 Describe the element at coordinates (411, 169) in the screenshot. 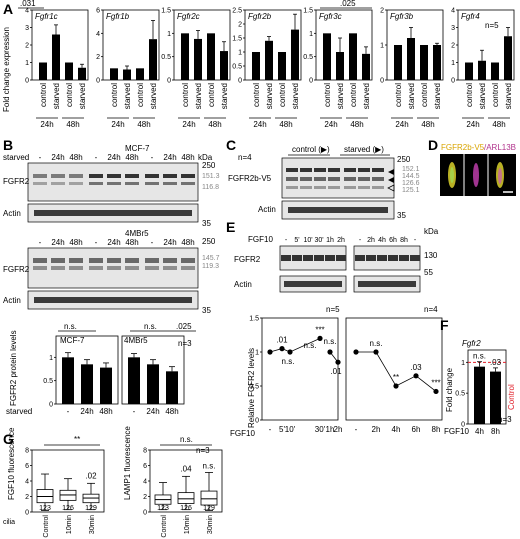

I see `panel-c-mw-152: 152.1` at that location.